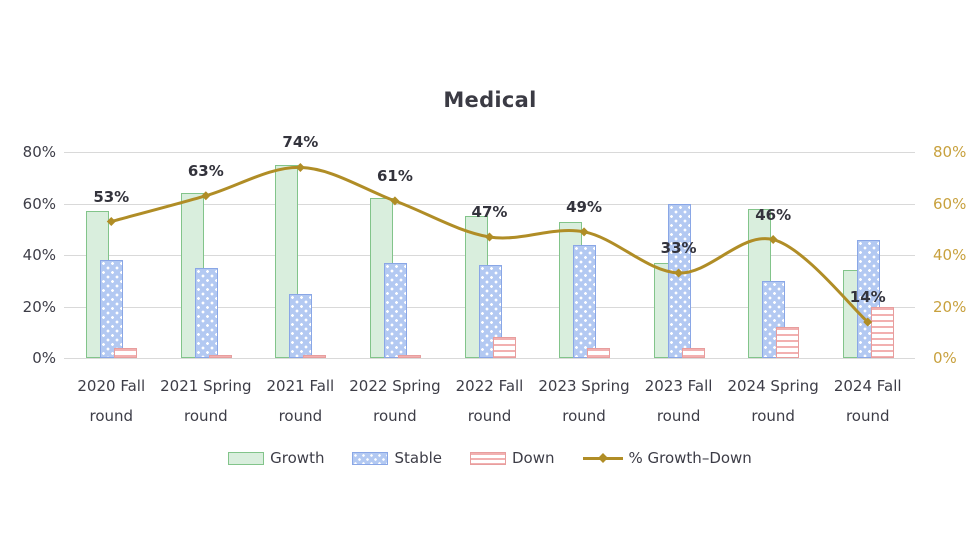  Describe the element at coordinates (490, 100) in the screenshot. I see `chart-title: Medical` at that location.